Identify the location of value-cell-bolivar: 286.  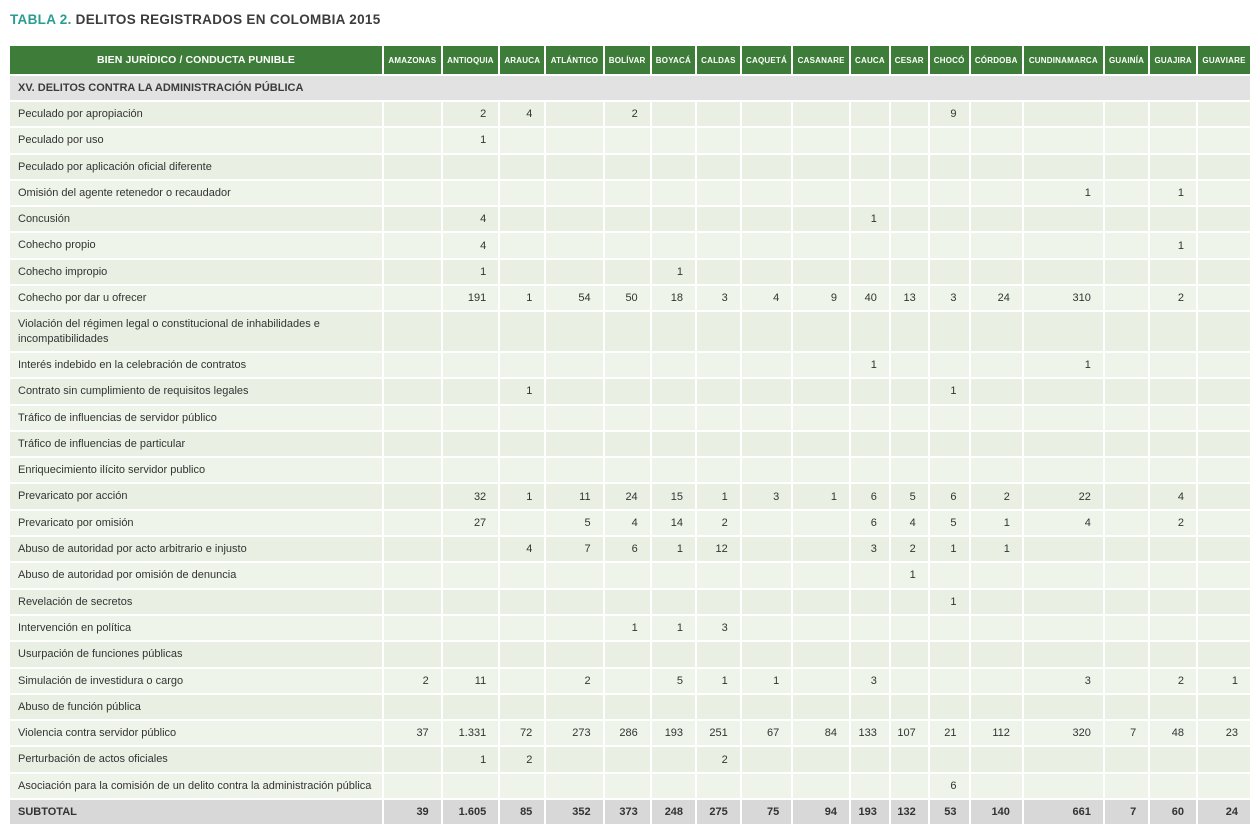
(627, 733).